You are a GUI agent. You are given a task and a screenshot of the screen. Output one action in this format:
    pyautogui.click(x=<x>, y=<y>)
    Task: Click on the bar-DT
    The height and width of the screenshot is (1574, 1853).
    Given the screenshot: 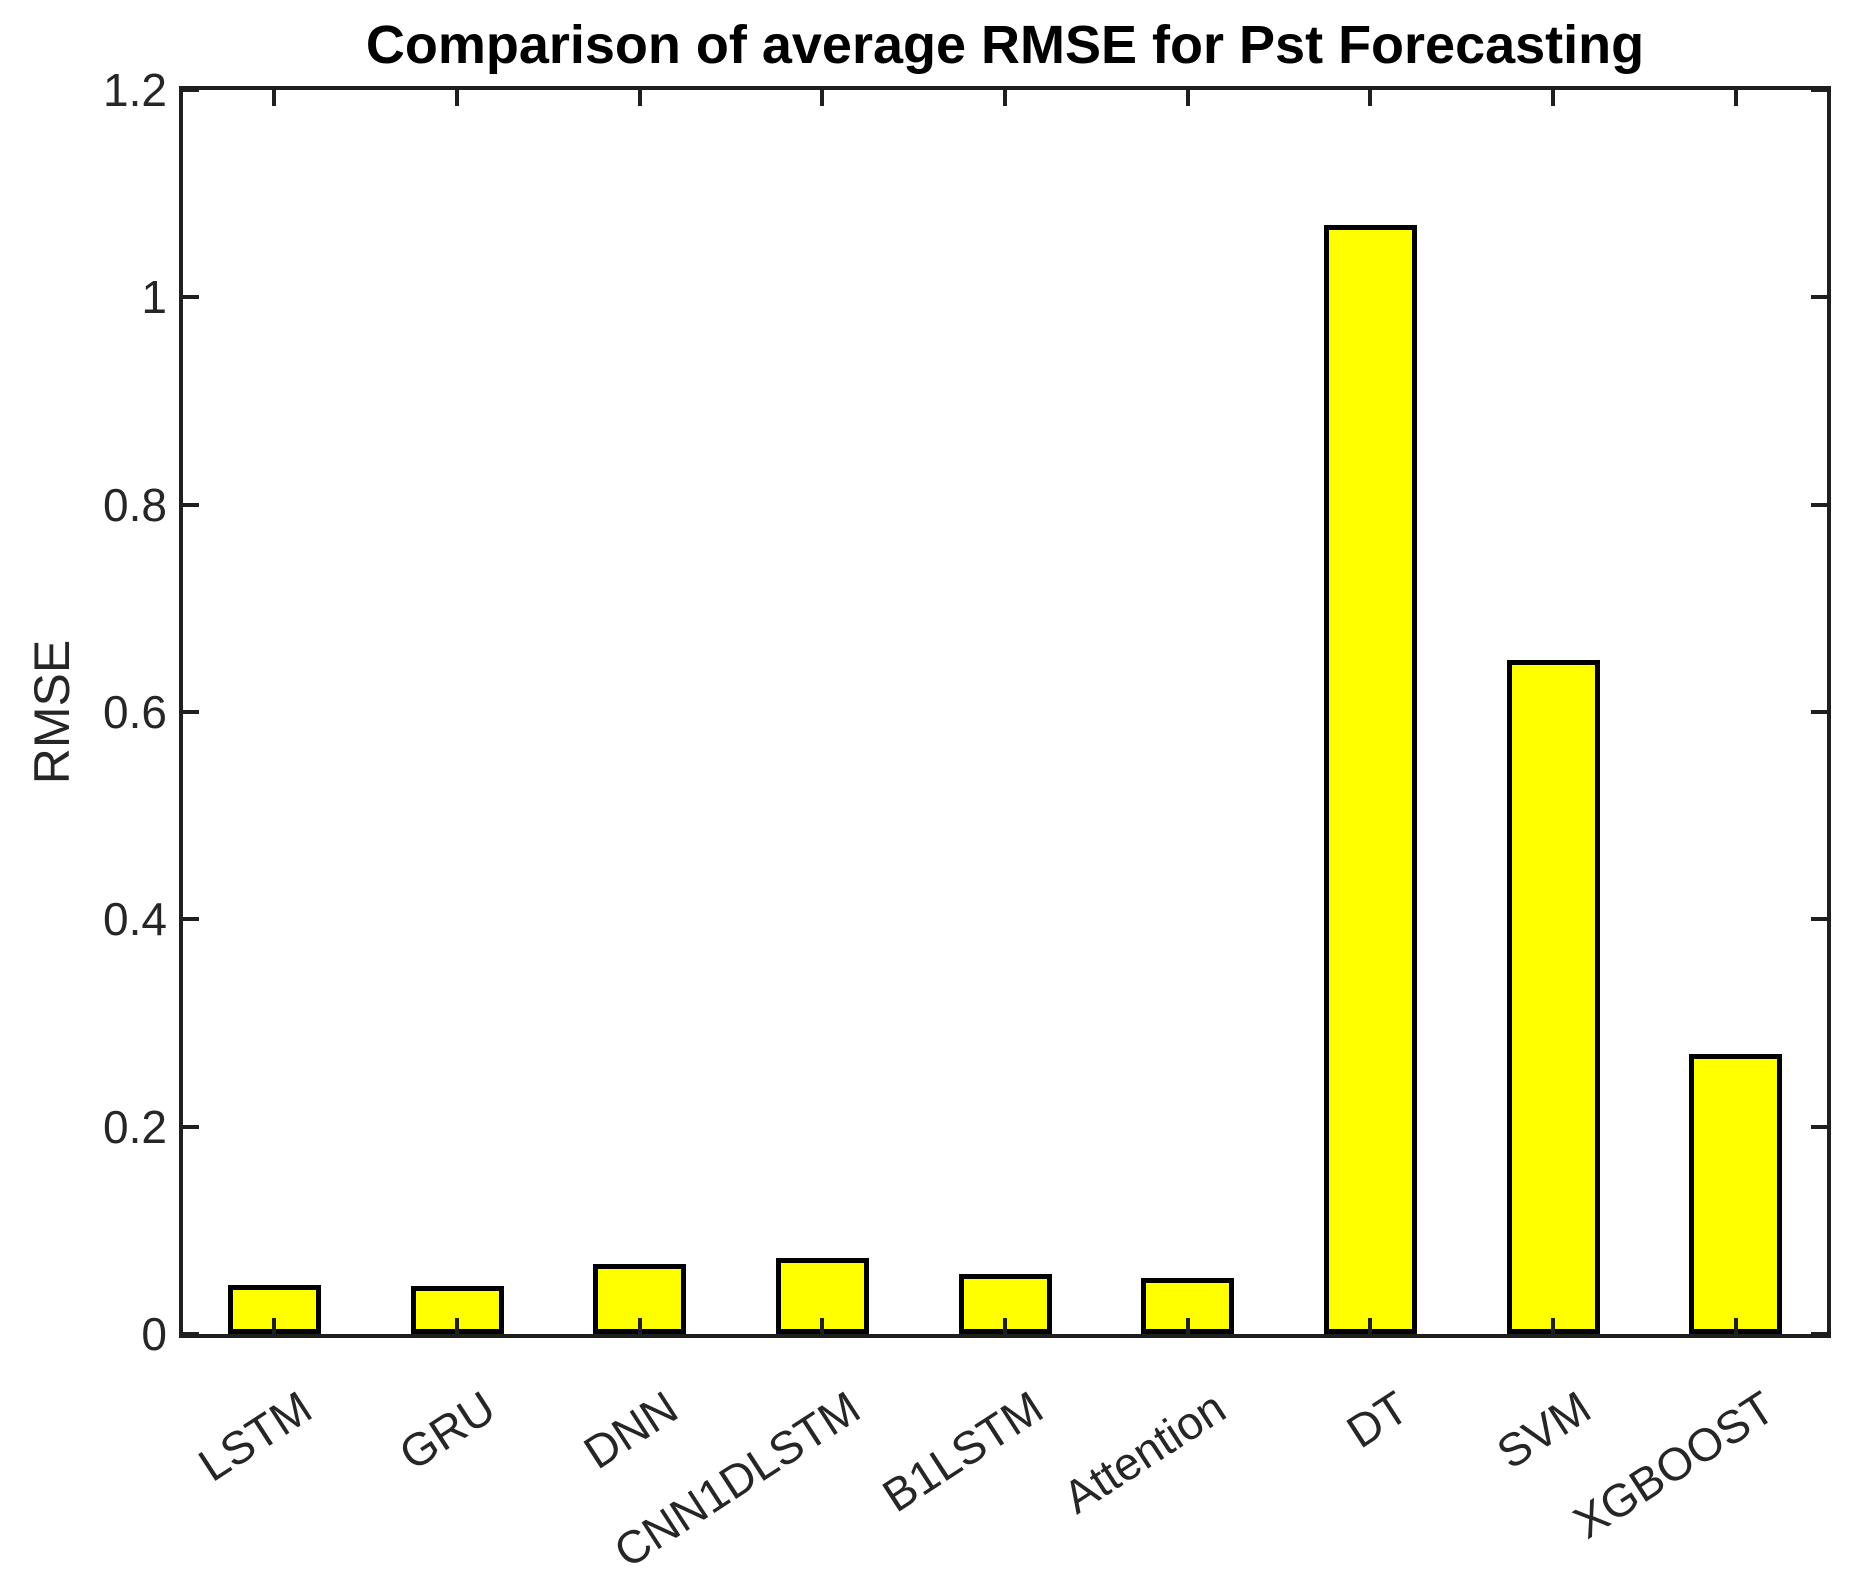 What is the action you would take?
    pyautogui.click(x=1370, y=779)
    